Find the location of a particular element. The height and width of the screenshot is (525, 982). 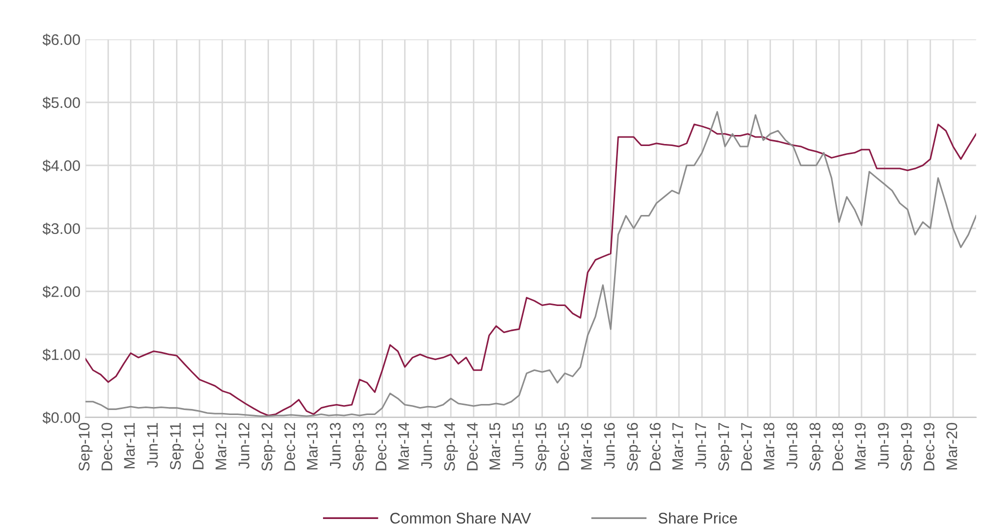

x-tick-label: Jun-17 is located at coordinates (700, 446).